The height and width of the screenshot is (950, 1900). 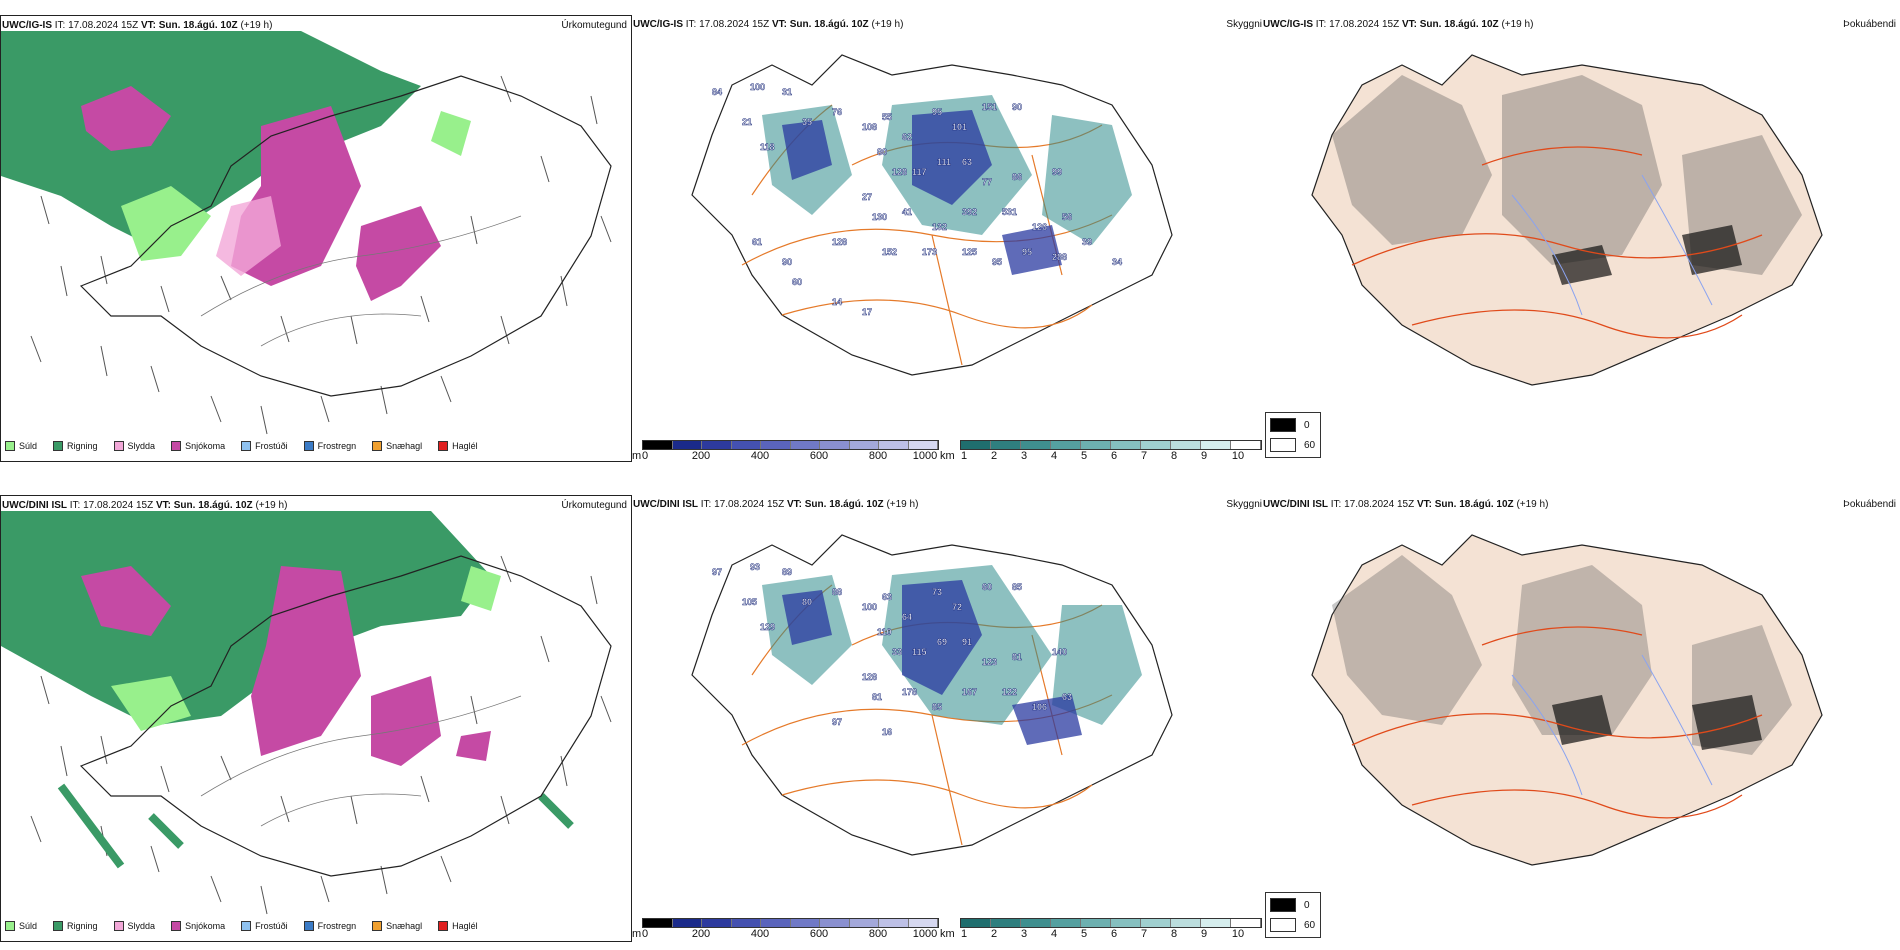 I want to click on cloud-base-value: 63, so click(x=1067, y=697).